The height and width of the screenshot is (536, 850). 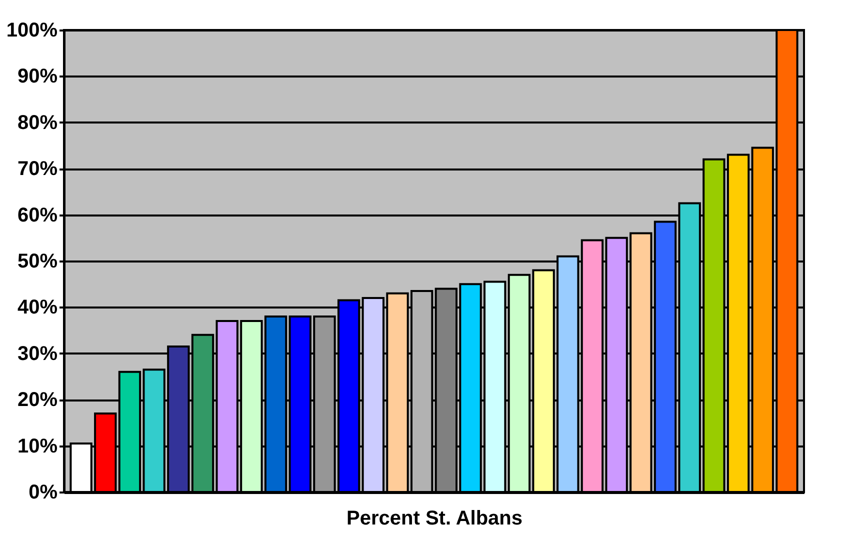 I want to click on y-tick-label: 70%, so click(x=37, y=169).